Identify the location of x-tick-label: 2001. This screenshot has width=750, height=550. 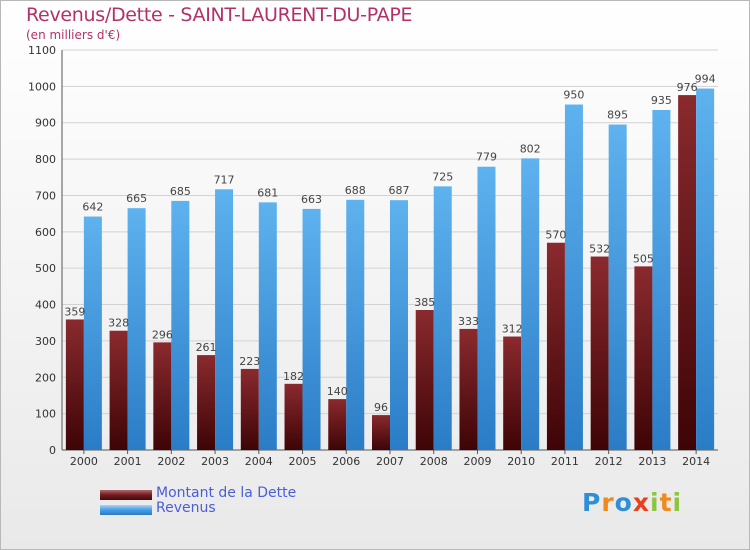
(128, 461).